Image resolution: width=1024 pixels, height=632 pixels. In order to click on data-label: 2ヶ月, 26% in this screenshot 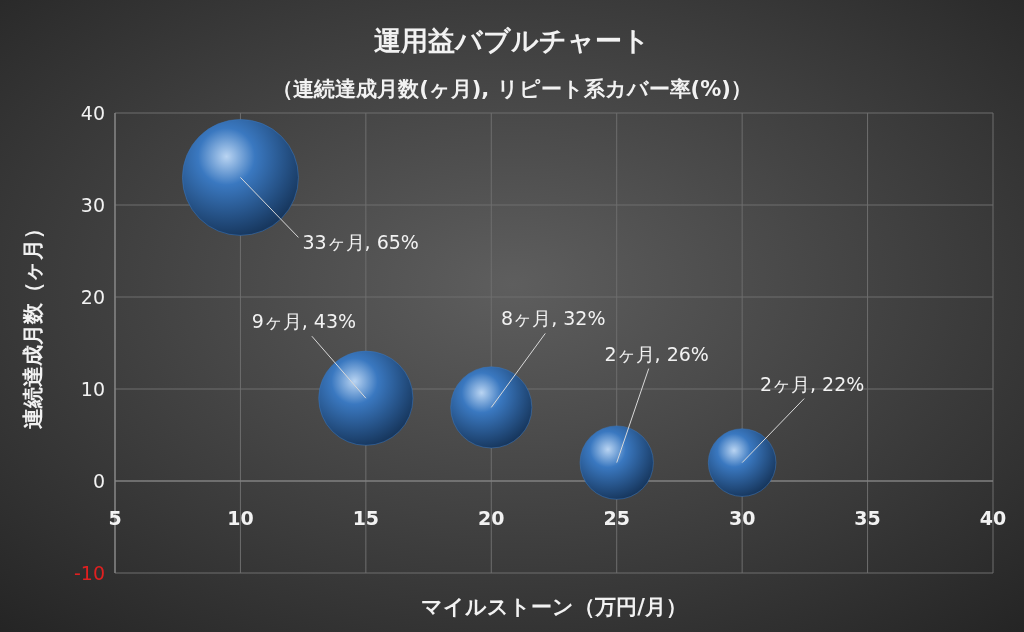, I will do `click(656, 353)`.